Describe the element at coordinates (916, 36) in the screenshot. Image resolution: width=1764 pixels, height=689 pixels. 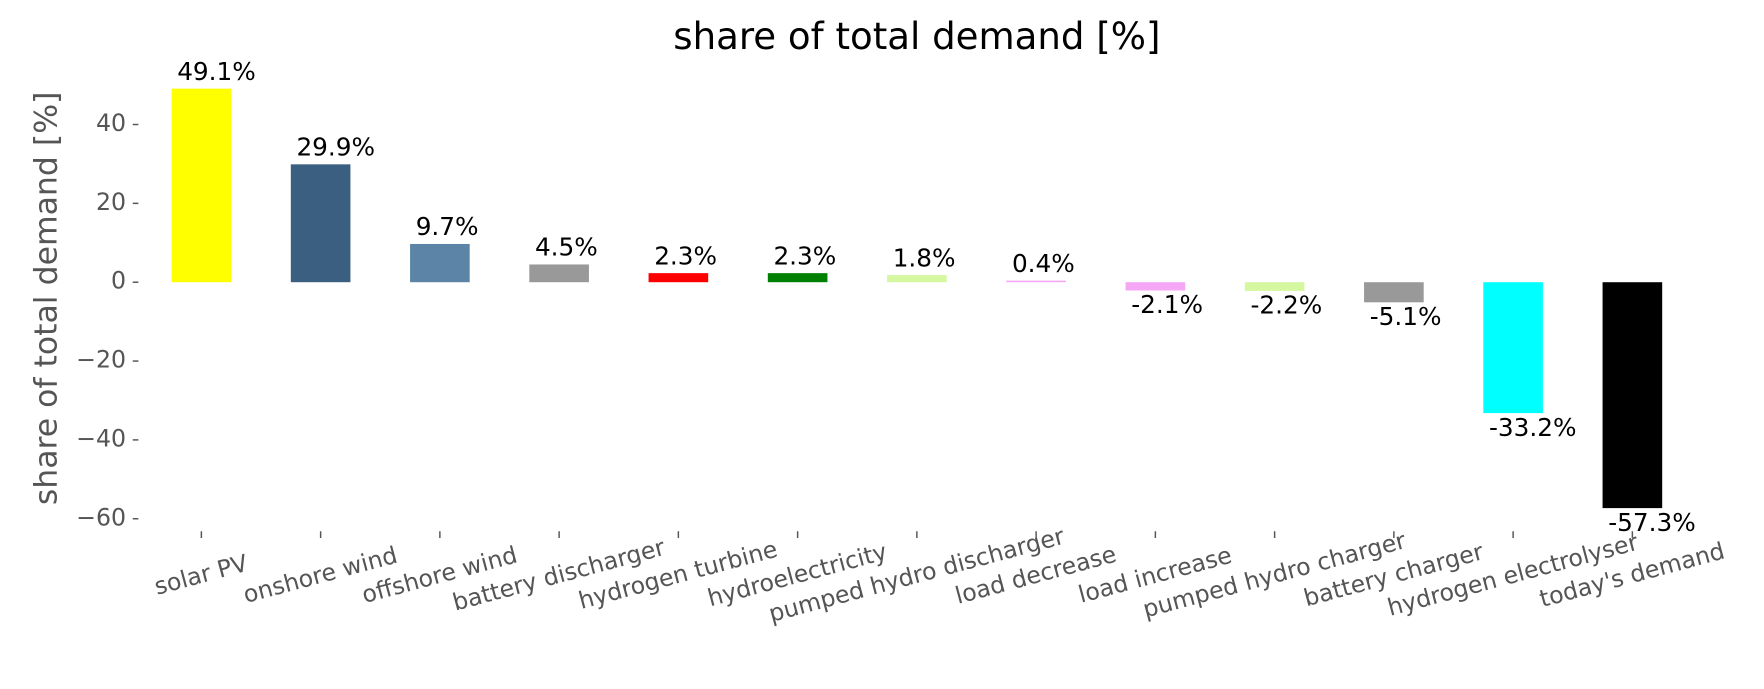
I see `chart-title: share of total demand [%]` at that location.